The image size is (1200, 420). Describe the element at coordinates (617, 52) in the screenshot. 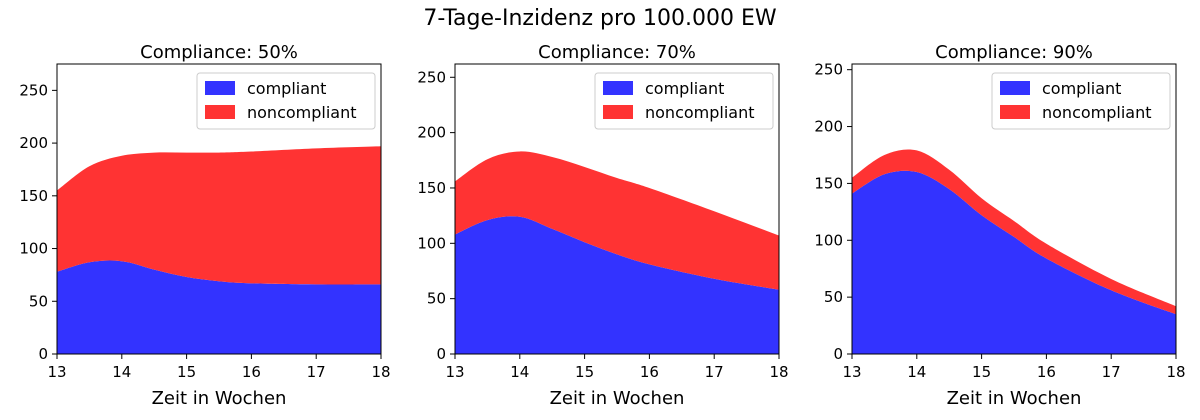

I see `panel-title: Compliance: 70%` at that location.